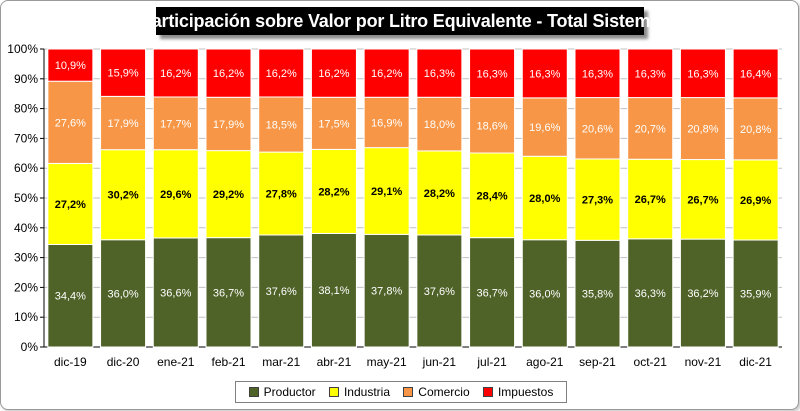  What do you see at coordinates (22, 49) in the screenshot?
I see `y-tick-label: 100%` at bounding box center [22, 49].